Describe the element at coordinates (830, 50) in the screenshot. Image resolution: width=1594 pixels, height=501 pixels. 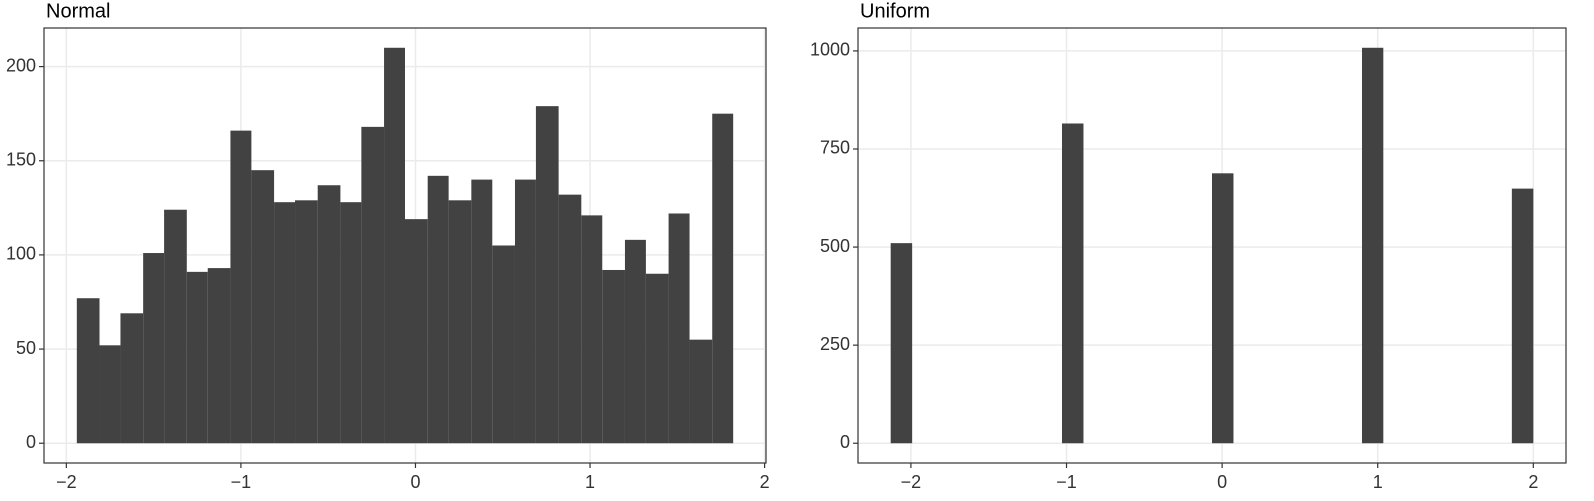
I see `y-tick-label: 1000` at that location.